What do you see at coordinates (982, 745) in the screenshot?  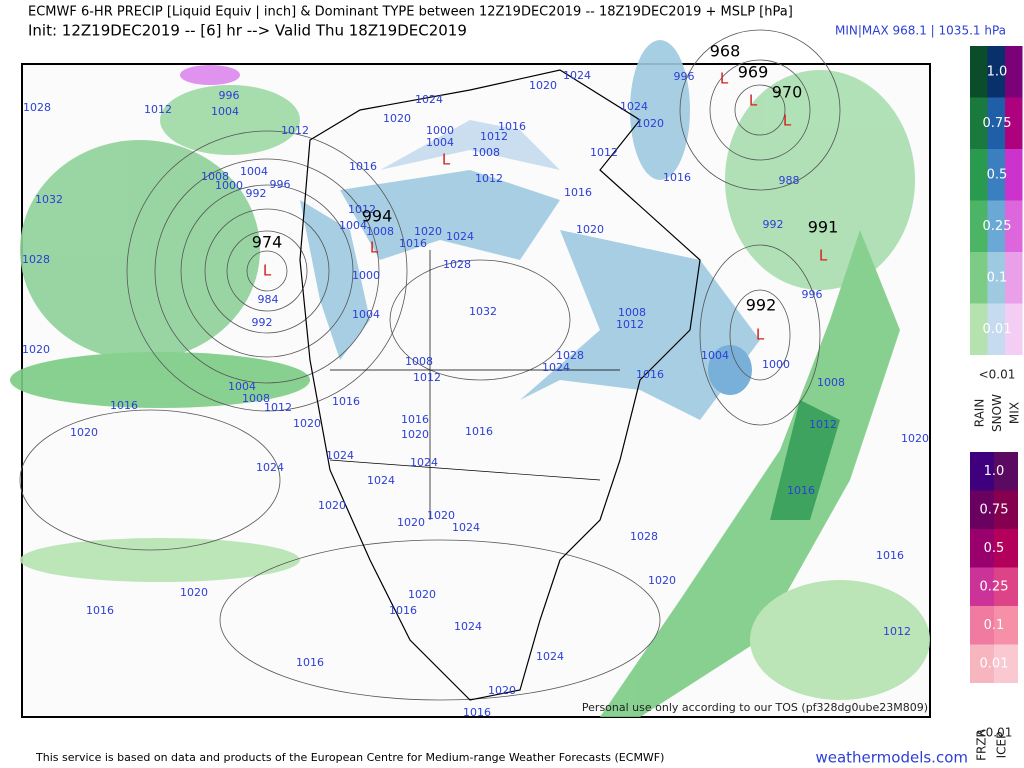 I see `legend-type: FRZR` at bounding box center [982, 745].